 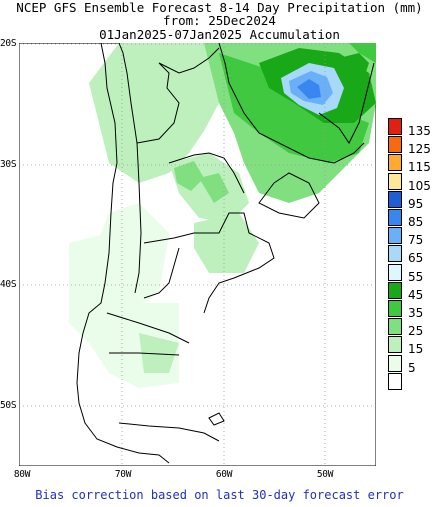 What do you see at coordinates (123, 474) in the screenshot?
I see `lon-label-70w: 70W` at bounding box center [123, 474].